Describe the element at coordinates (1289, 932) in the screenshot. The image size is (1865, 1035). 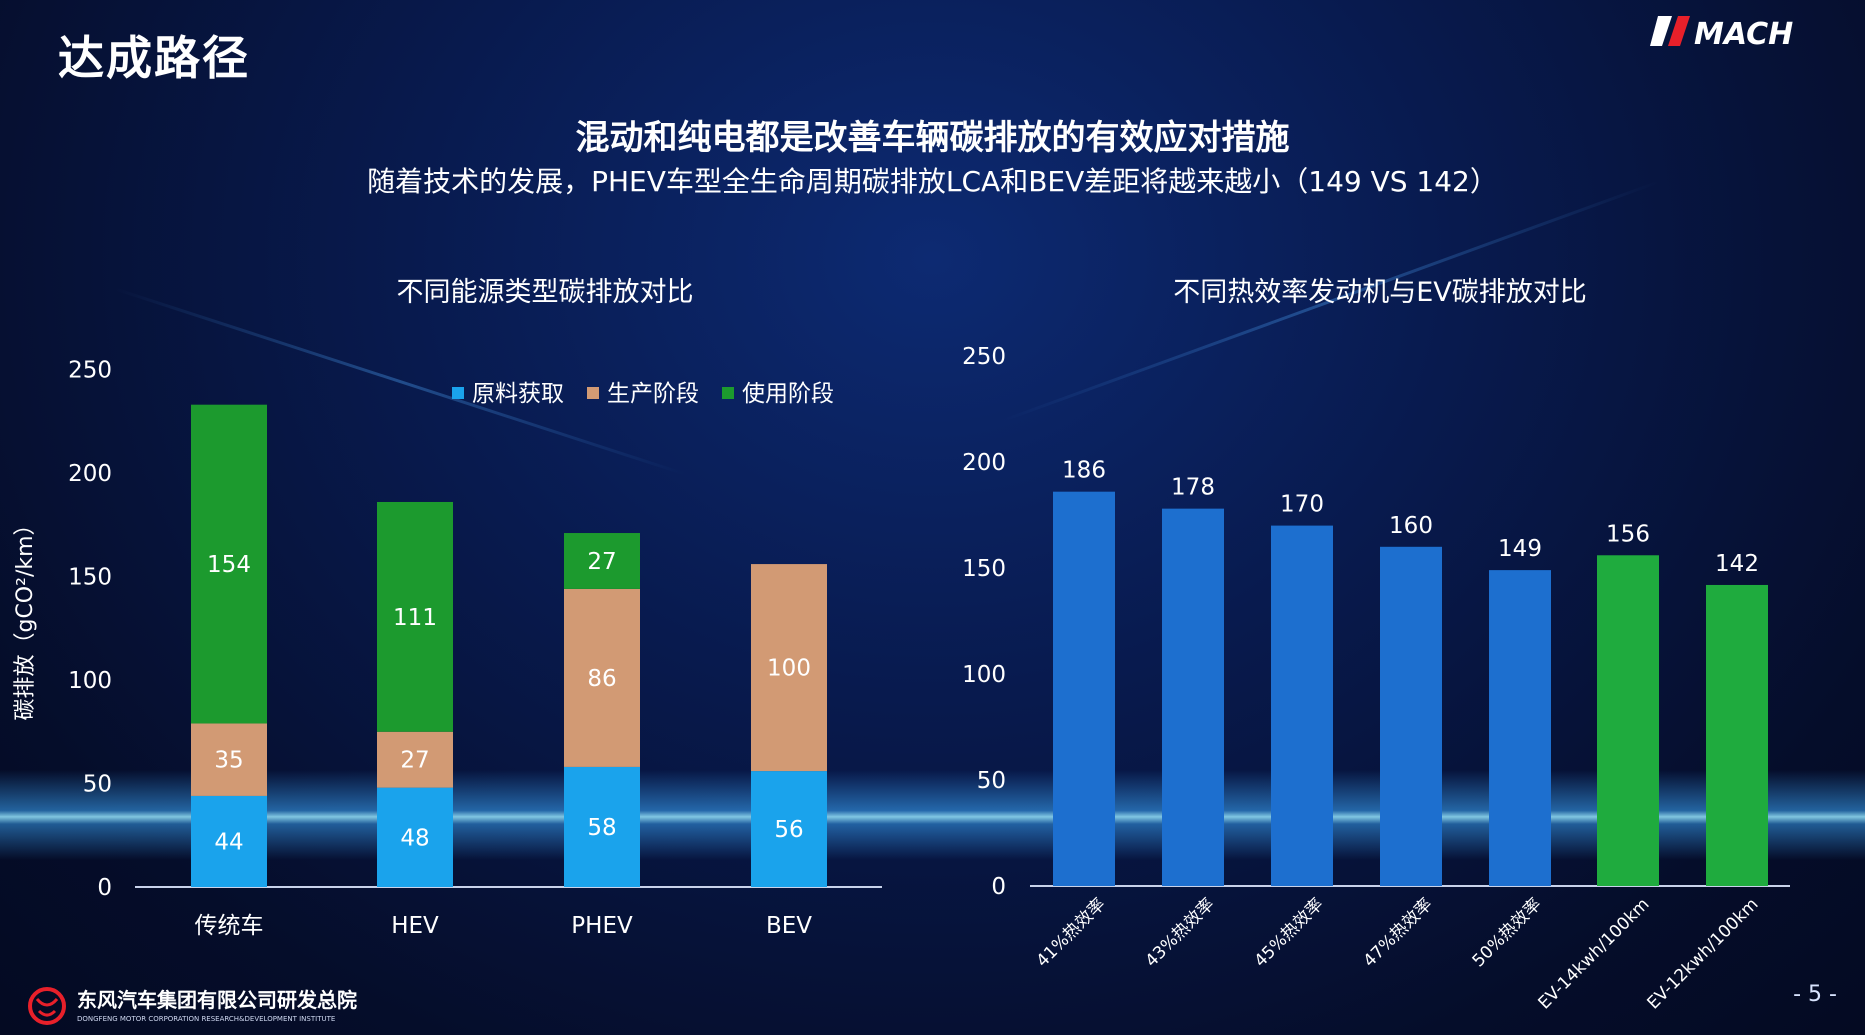
I see `right-x-category-label: 45%热效率` at that location.